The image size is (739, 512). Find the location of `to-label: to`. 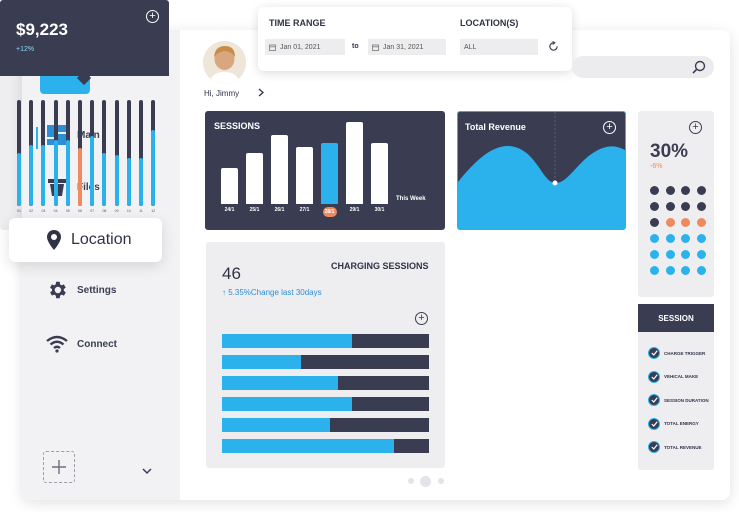

to-label: to is located at coordinates (355, 46).